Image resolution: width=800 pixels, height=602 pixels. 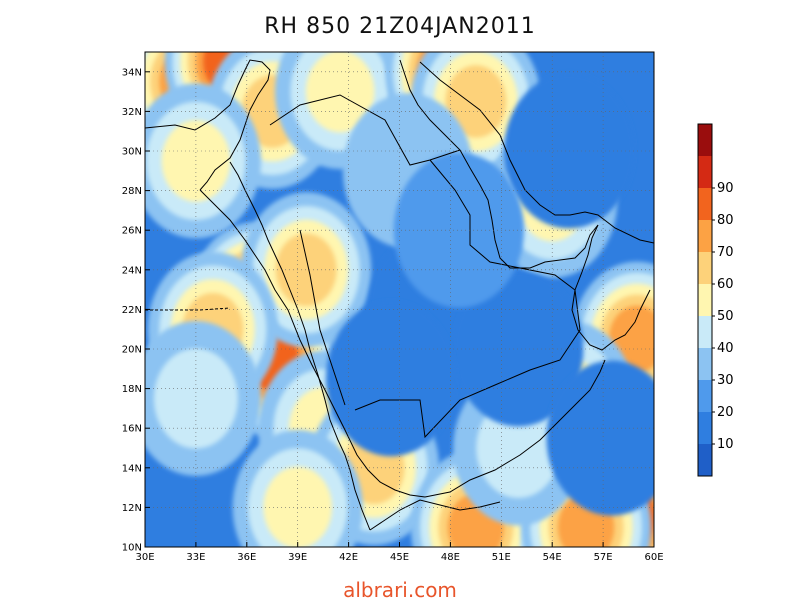 I want to click on colorbar-label: 60, so click(x=725, y=284).